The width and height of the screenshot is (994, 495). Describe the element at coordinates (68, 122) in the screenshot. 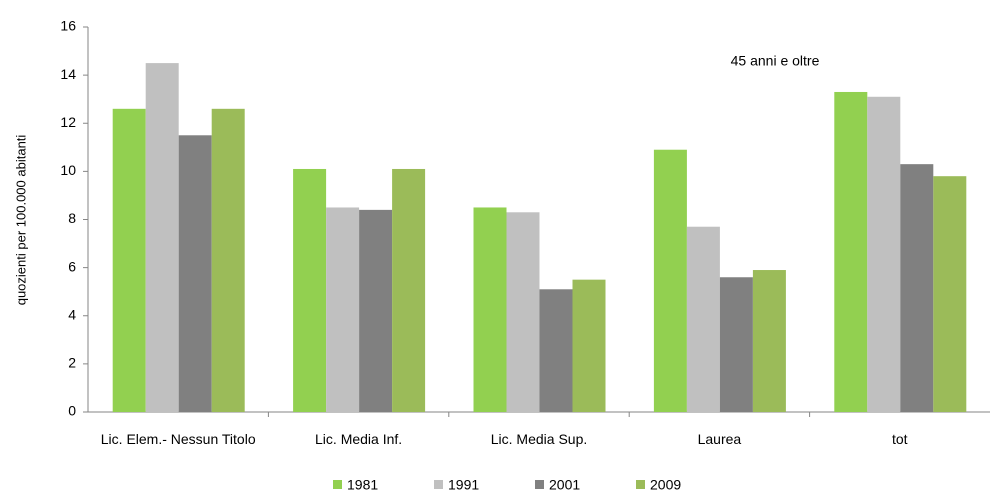

I see `y-tick-label: 12` at that location.